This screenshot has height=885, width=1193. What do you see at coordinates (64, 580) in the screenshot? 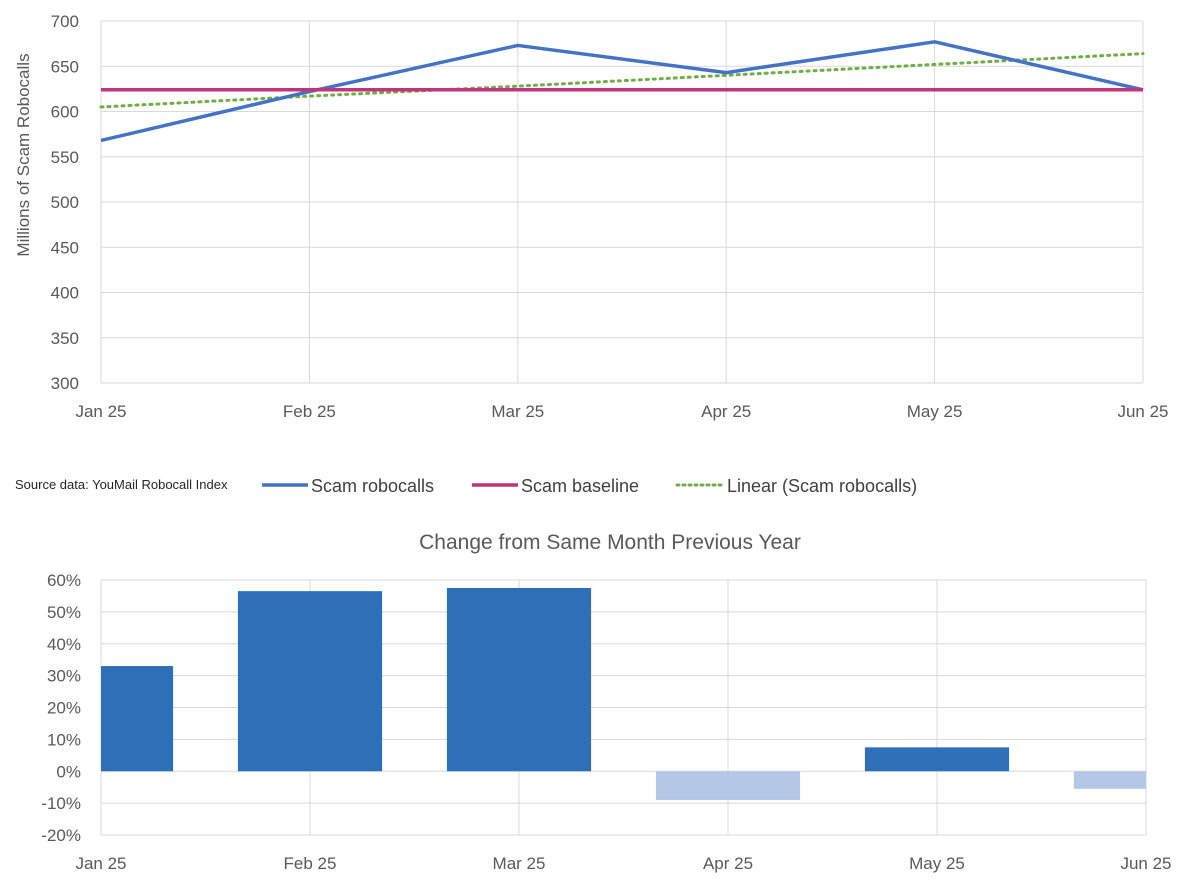
I see `bar-y-tick-label: 60%` at bounding box center [64, 580].